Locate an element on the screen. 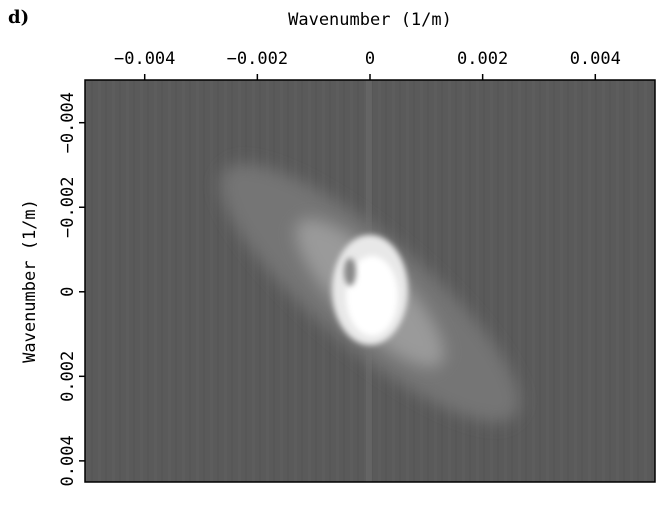 The height and width of the screenshot is (507, 661). x-tick-label: 0.004 is located at coordinates (595, 59).